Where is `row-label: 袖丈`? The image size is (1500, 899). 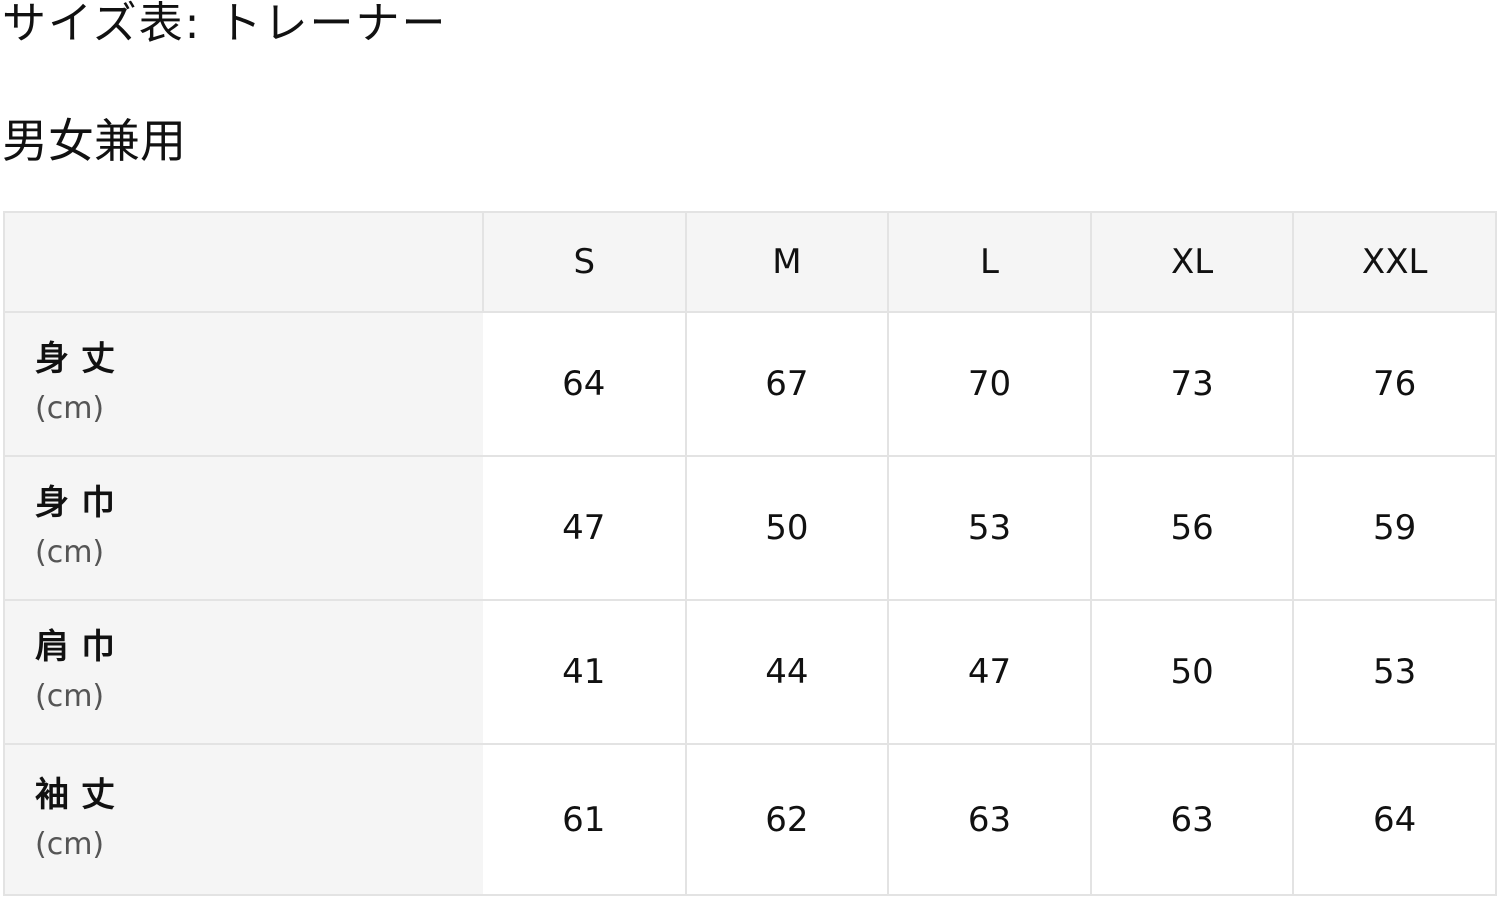
row-label: 袖丈 is located at coordinates (81, 794).